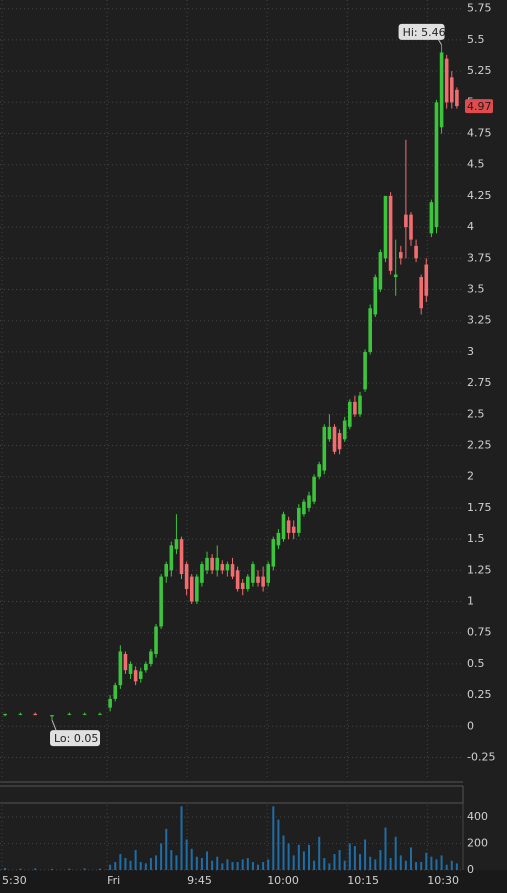 Image resolution: width=507 pixels, height=893 pixels. What do you see at coordinates (253, 881) in the screenshot?
I see `time-axis-strip` at bounding box center [253, 881].